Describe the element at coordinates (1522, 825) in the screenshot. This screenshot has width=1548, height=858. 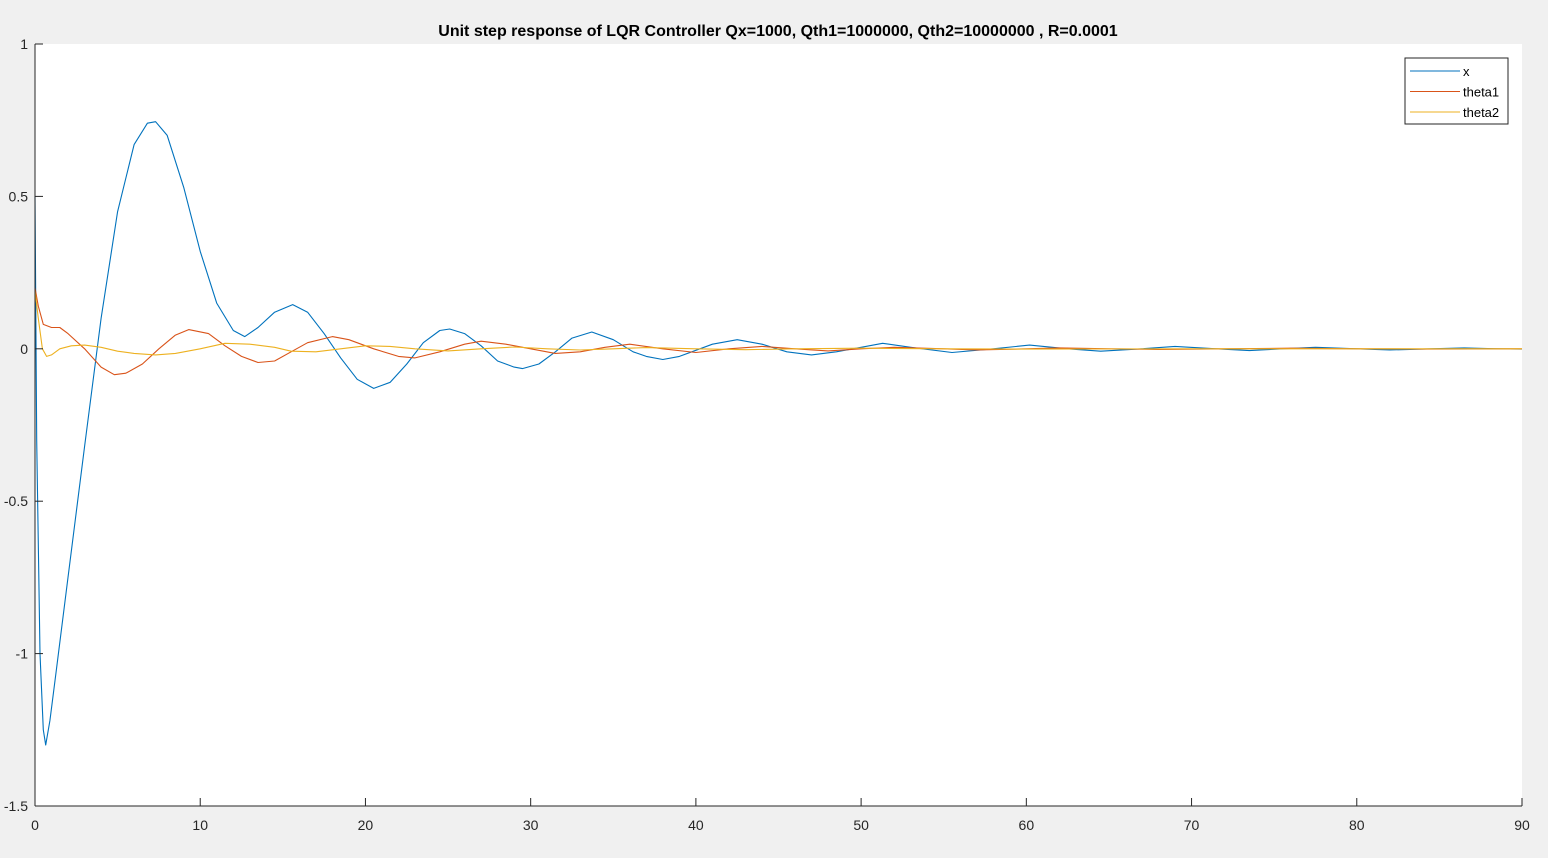
I see `x-tick-label: 90` at that location.